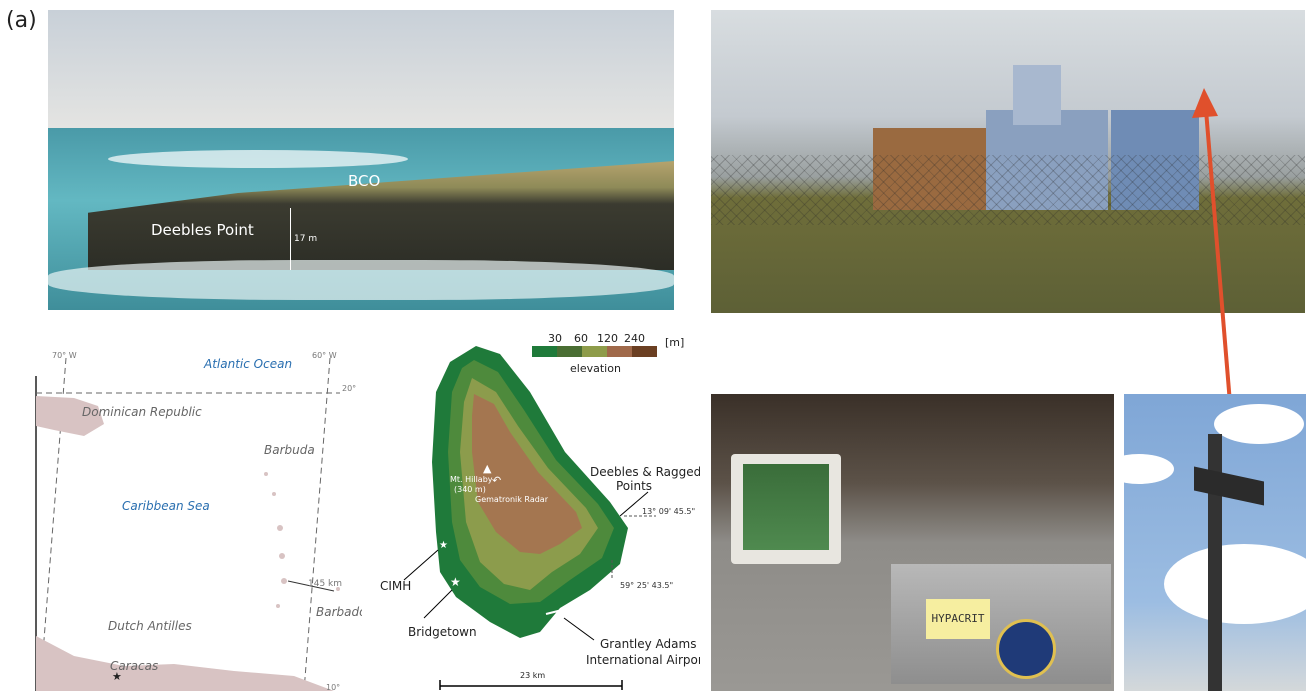 This screenshot has width=1306, height=691. Describe the element at coordinates (289, 450) in the screenshot. I see `barbuda-label: Barbuda` at that location.